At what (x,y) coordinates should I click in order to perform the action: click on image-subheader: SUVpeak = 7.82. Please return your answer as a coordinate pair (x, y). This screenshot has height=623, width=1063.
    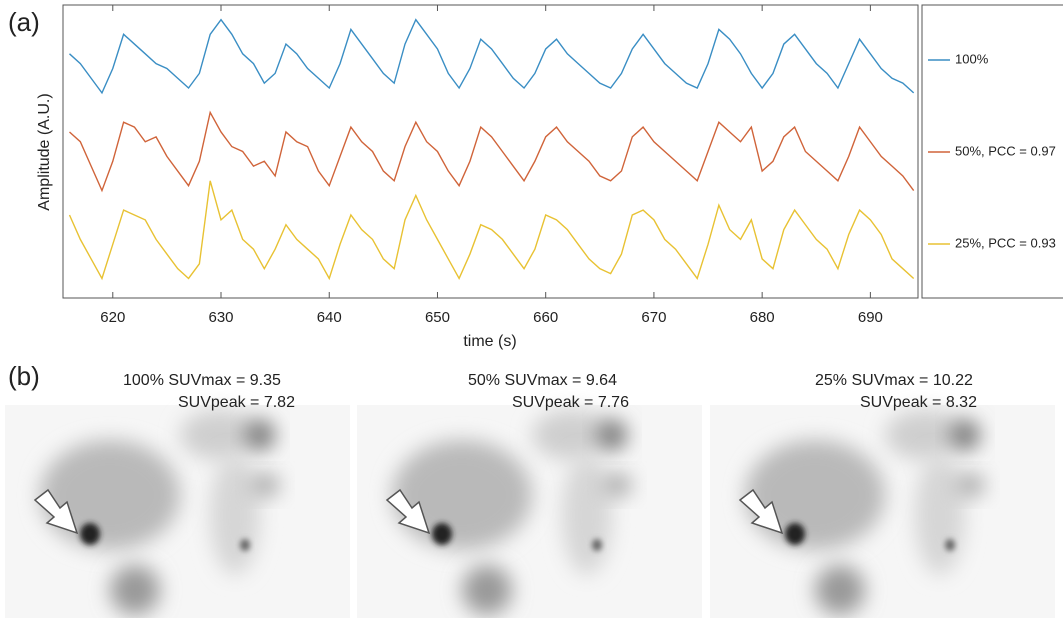
    Looking at the image, I should click on (236, 402).